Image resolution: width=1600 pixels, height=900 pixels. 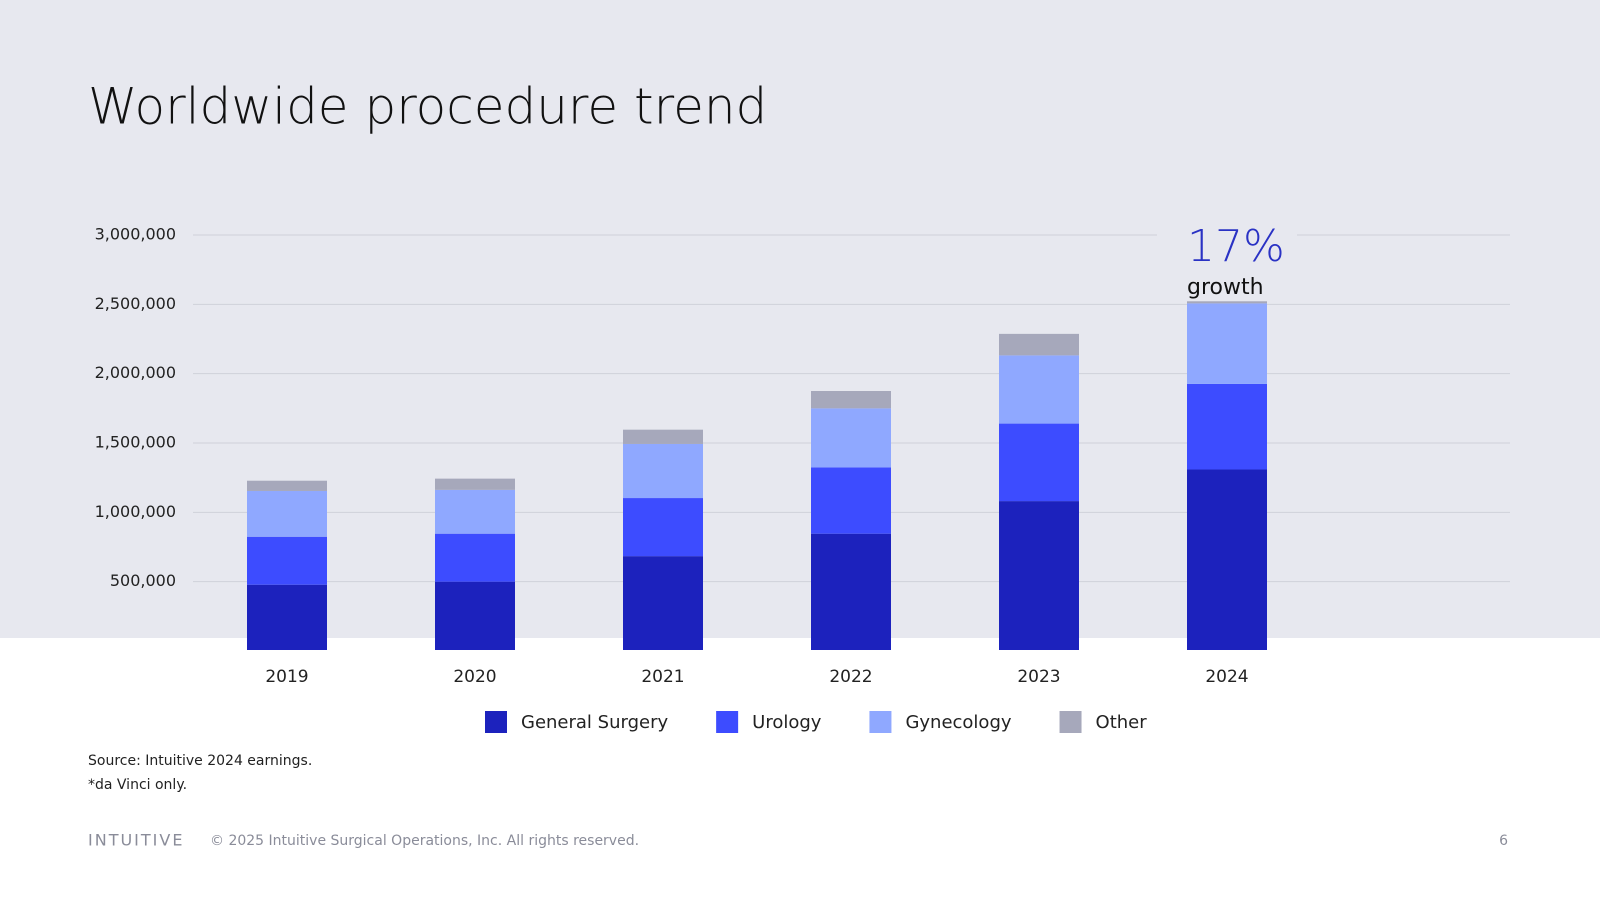 I want to click on page-number: 6, so click(x=1503, y=841).